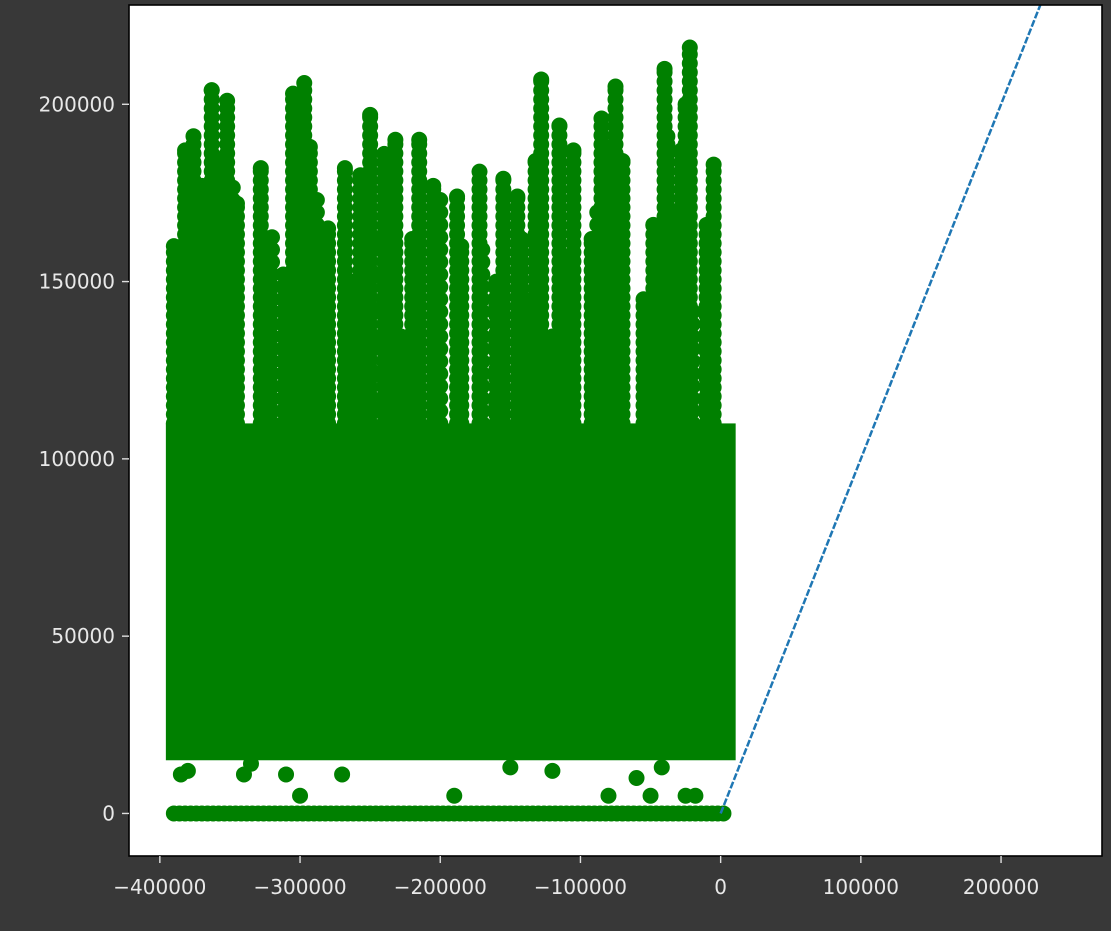  What do you see at coordinates (299, 887) in the screenshot?
I see `x-tick-label: −300000` at bounding box center [299, 887].